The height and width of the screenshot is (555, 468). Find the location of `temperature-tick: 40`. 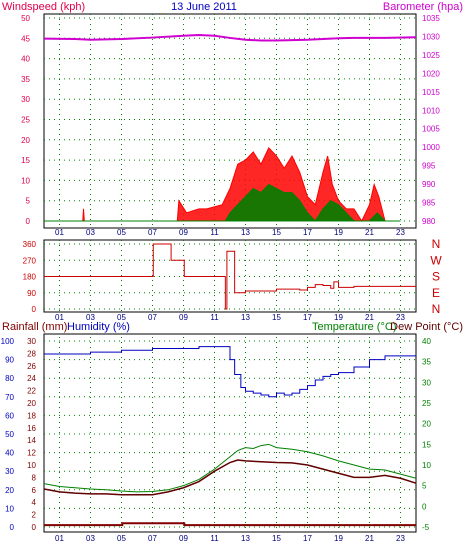

temperature-tick: 40 is located at coordinates (426, 341).